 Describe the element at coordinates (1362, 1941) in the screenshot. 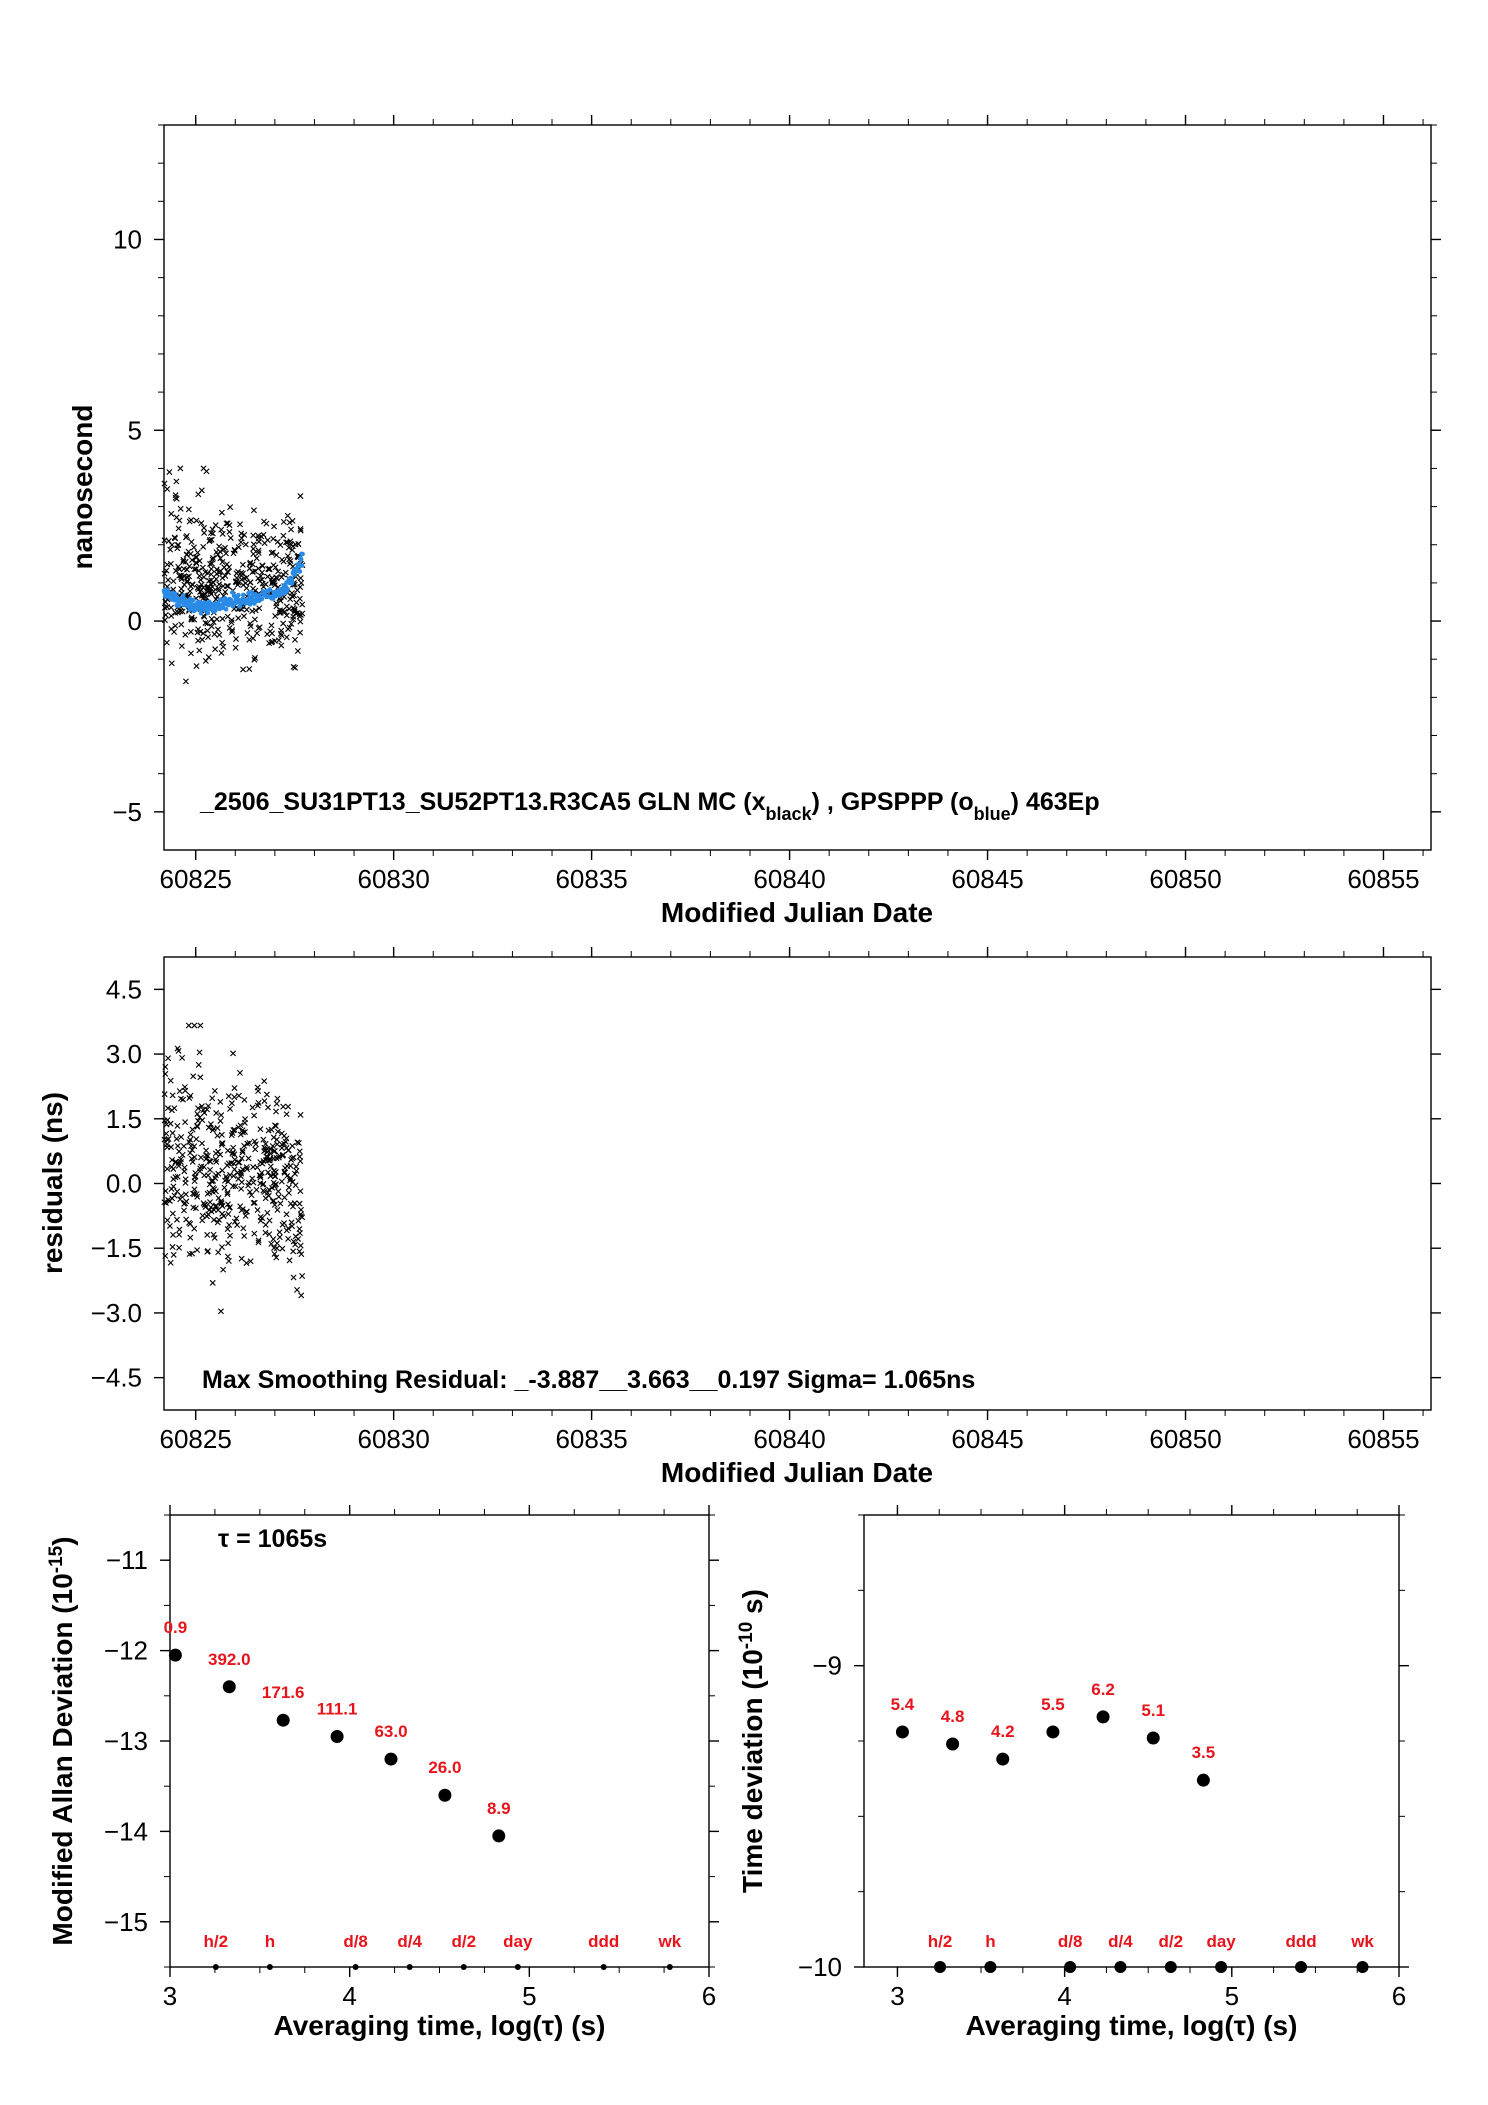

I see `tau-marker-label: wk` at that location.